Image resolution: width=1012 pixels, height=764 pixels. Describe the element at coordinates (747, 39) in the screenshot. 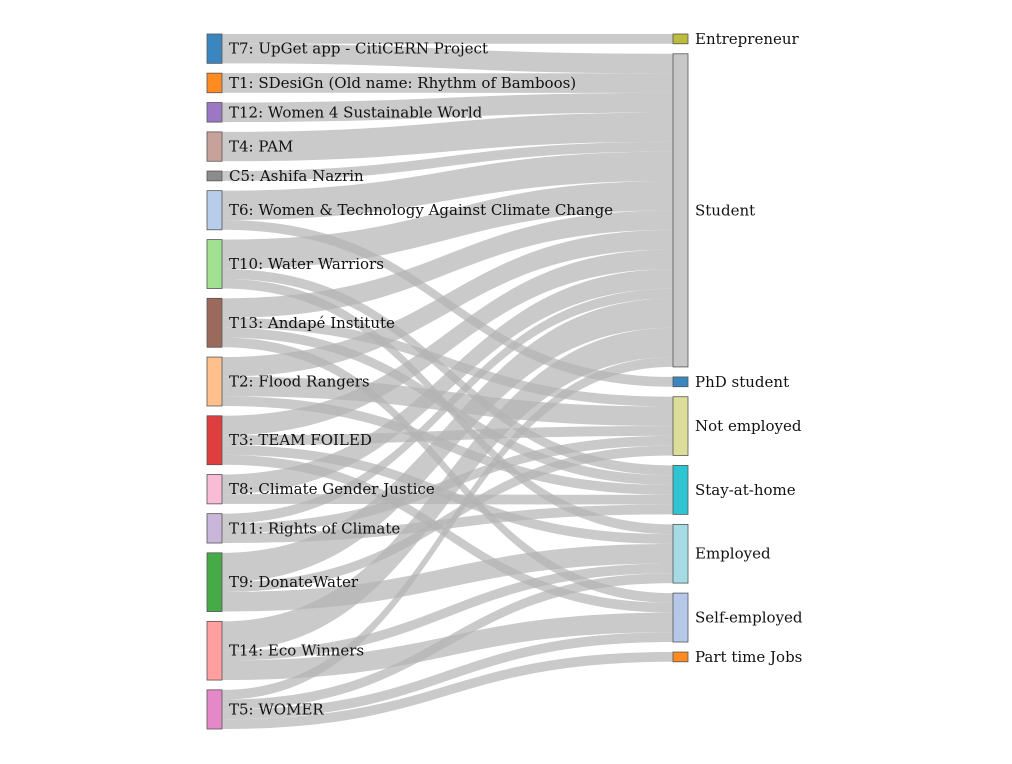

I see `target-label-entrepreneur: Entrepreneur` at that location.